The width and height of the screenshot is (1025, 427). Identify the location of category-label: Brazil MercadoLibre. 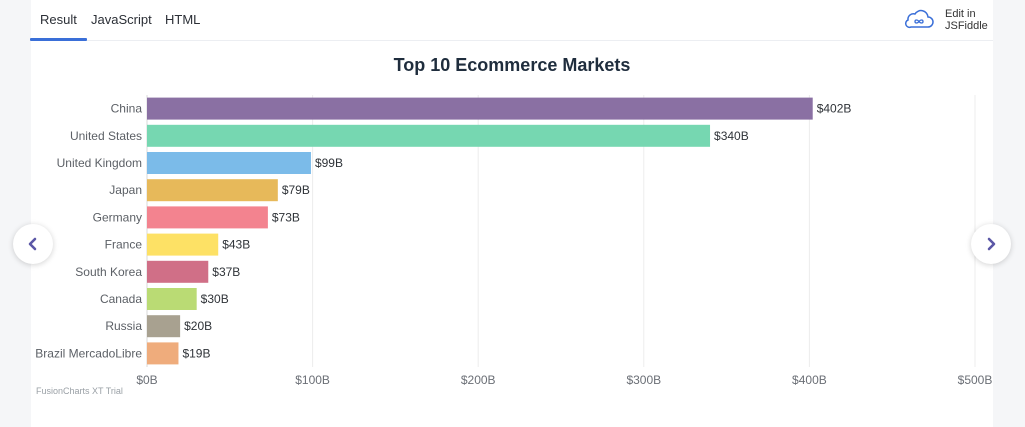
(88, 353).